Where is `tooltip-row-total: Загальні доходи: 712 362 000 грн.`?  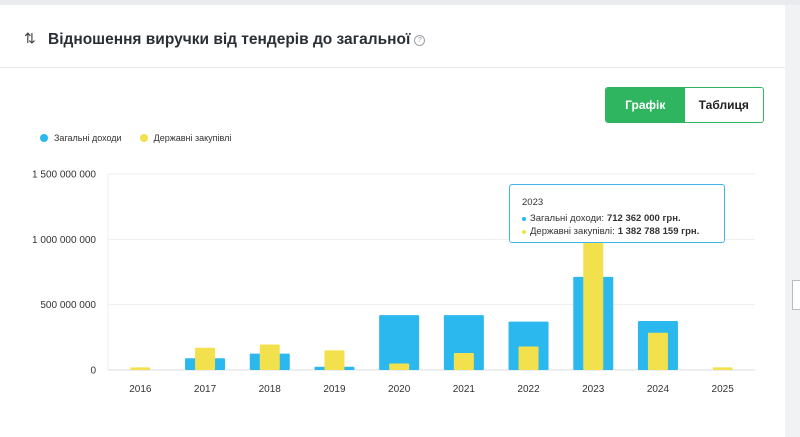
tooltip-row-total: Загальні доходи: 712 362 000 грн. is located at coordinates (623, 218).